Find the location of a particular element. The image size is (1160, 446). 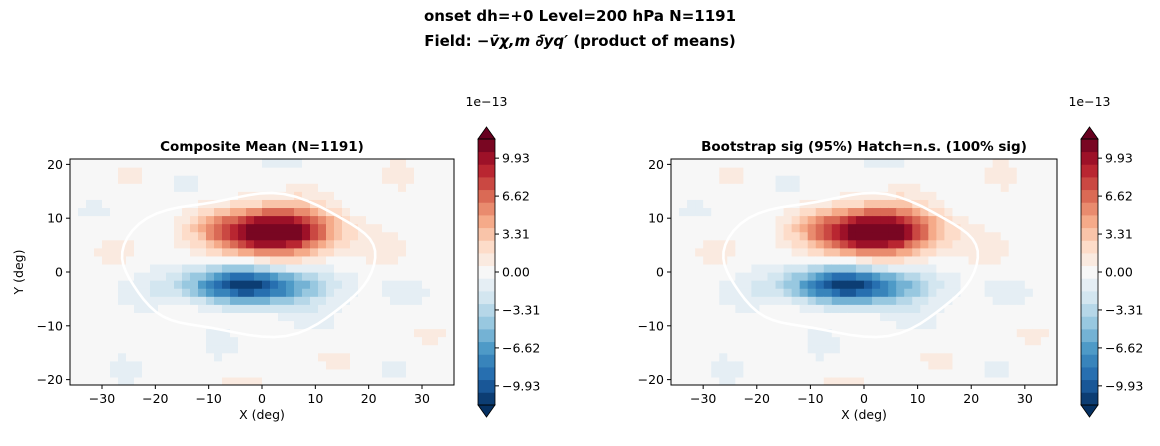

panel-title: Composite Mean (N=1191) is located at coordinates (262, 147).